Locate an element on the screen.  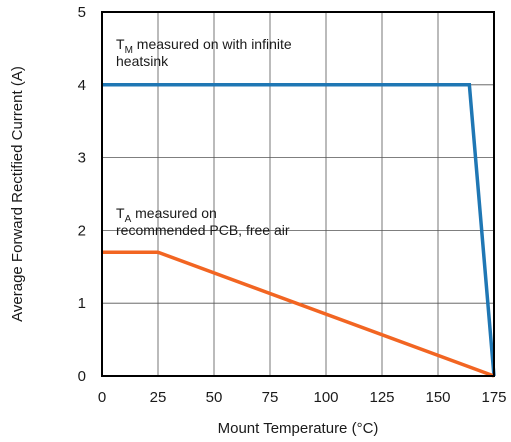
y-tick-label: 4 is located at coordinates (82, 85).